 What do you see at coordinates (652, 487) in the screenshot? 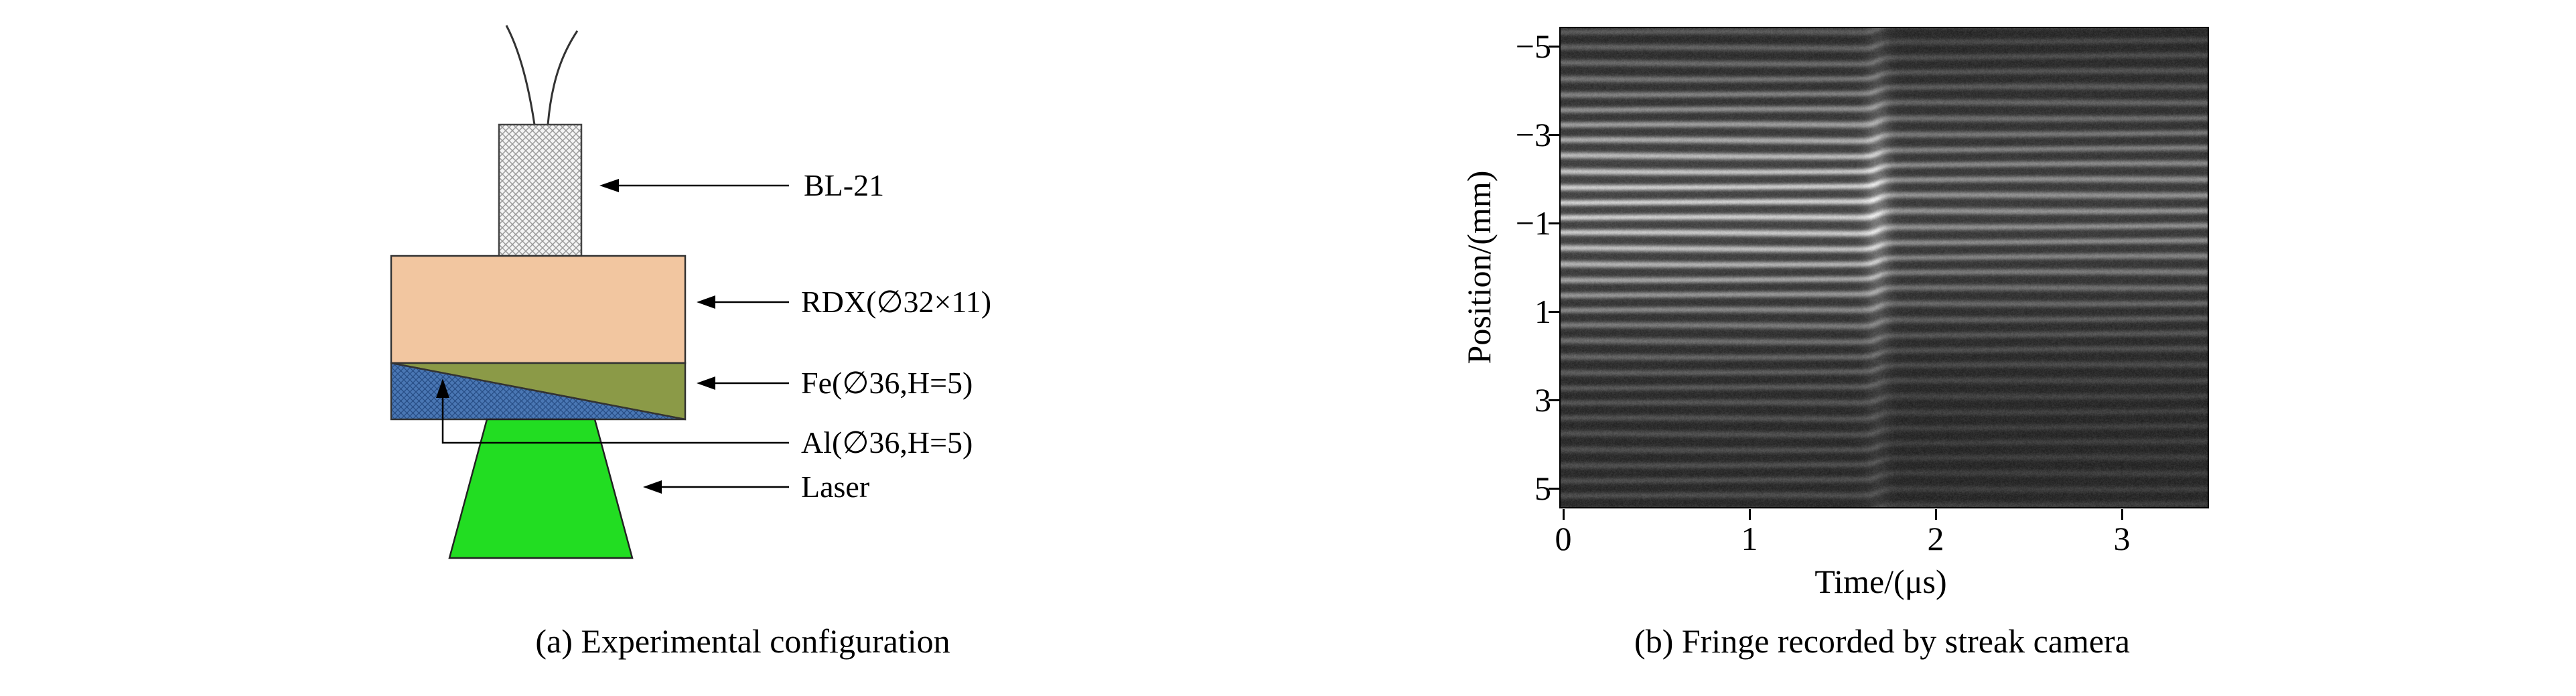
I see `arrow-head-laser` at bounding box center [652, 487].